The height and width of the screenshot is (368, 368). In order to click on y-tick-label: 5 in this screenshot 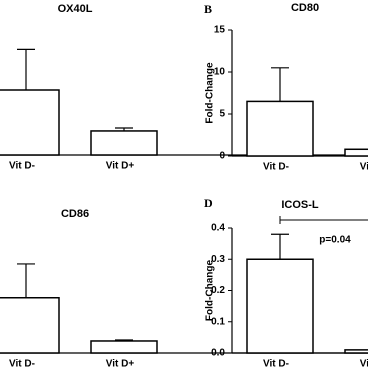, I will do `click(222, 114)`.